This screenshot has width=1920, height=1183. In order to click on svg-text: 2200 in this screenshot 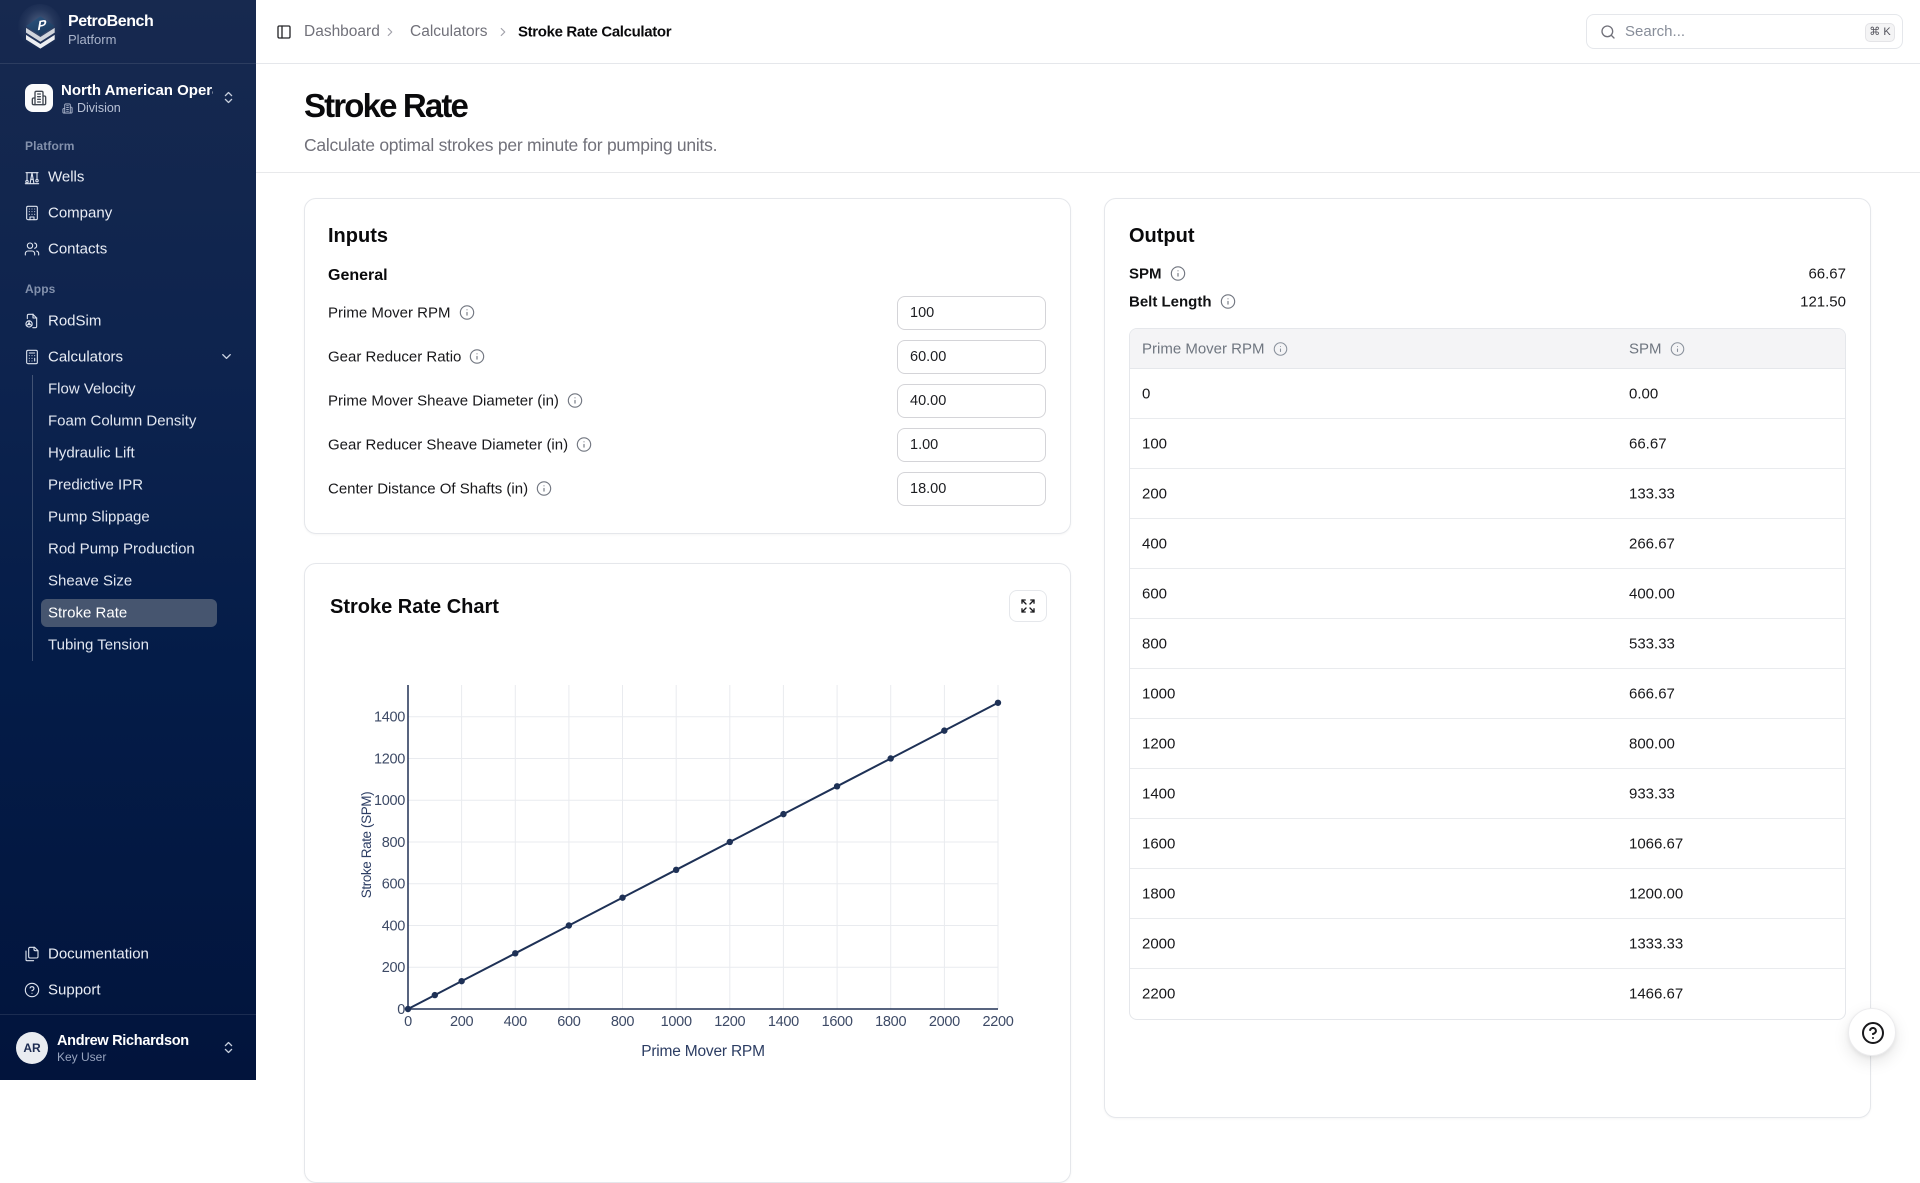, I will do `click(997, 1022)`.